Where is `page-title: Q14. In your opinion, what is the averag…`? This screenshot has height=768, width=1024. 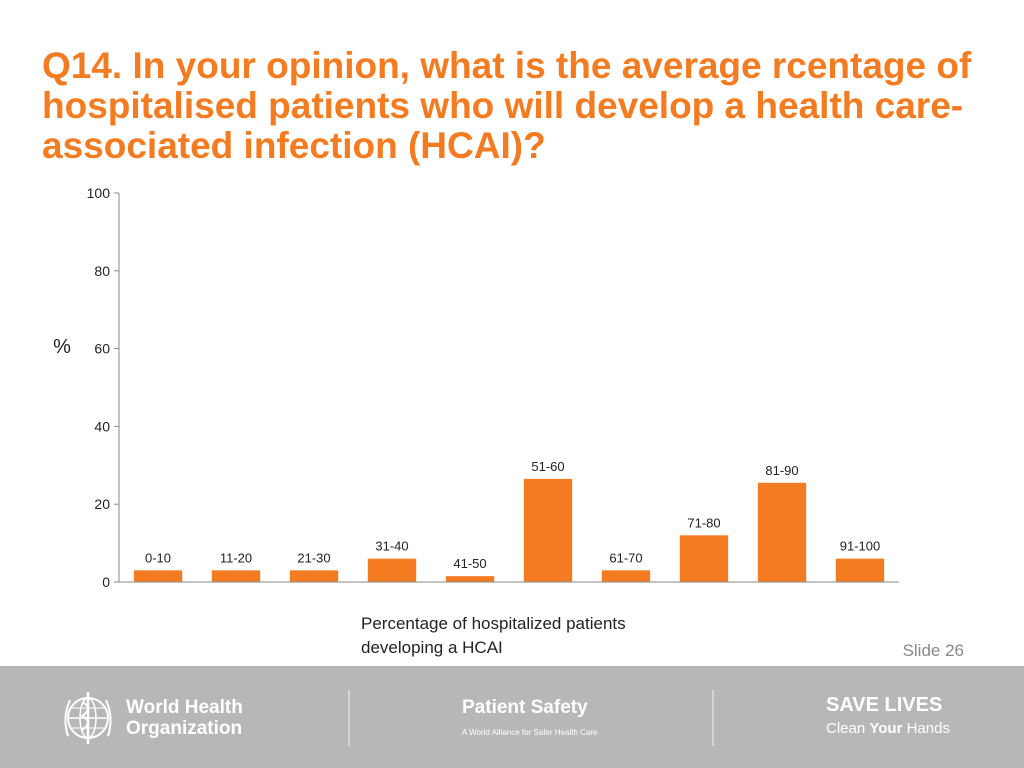 page-title: Q14. In your opinion, what is the averag… is located at coordinates (507, 105).